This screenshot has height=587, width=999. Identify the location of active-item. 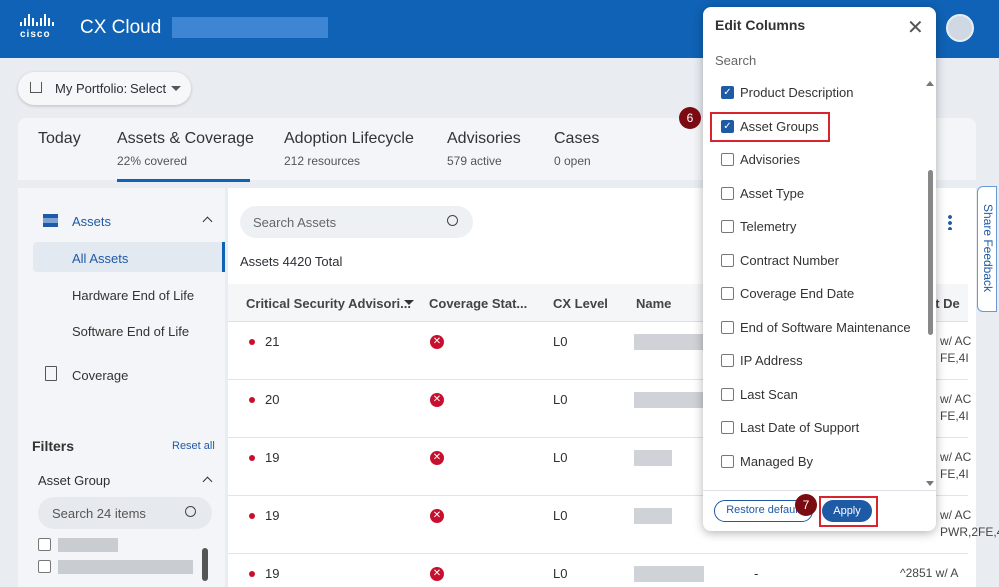
(129, 257).